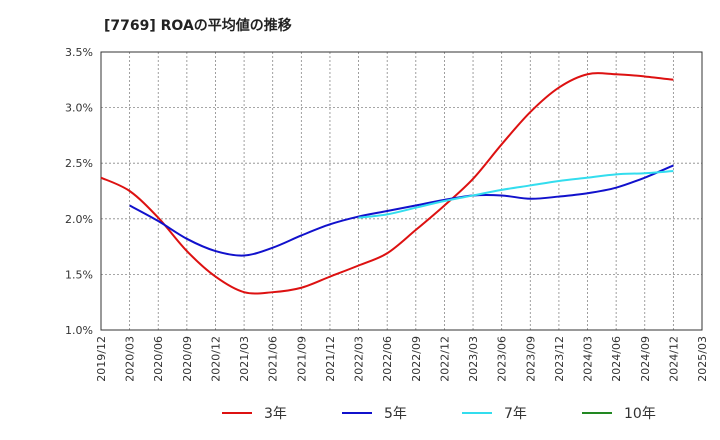 This screenshot has height=440, width=720. Describe the element at coordinates (439, 414) in the screenshot. I see `legend: 3年 5年 7年 10年` at that location.